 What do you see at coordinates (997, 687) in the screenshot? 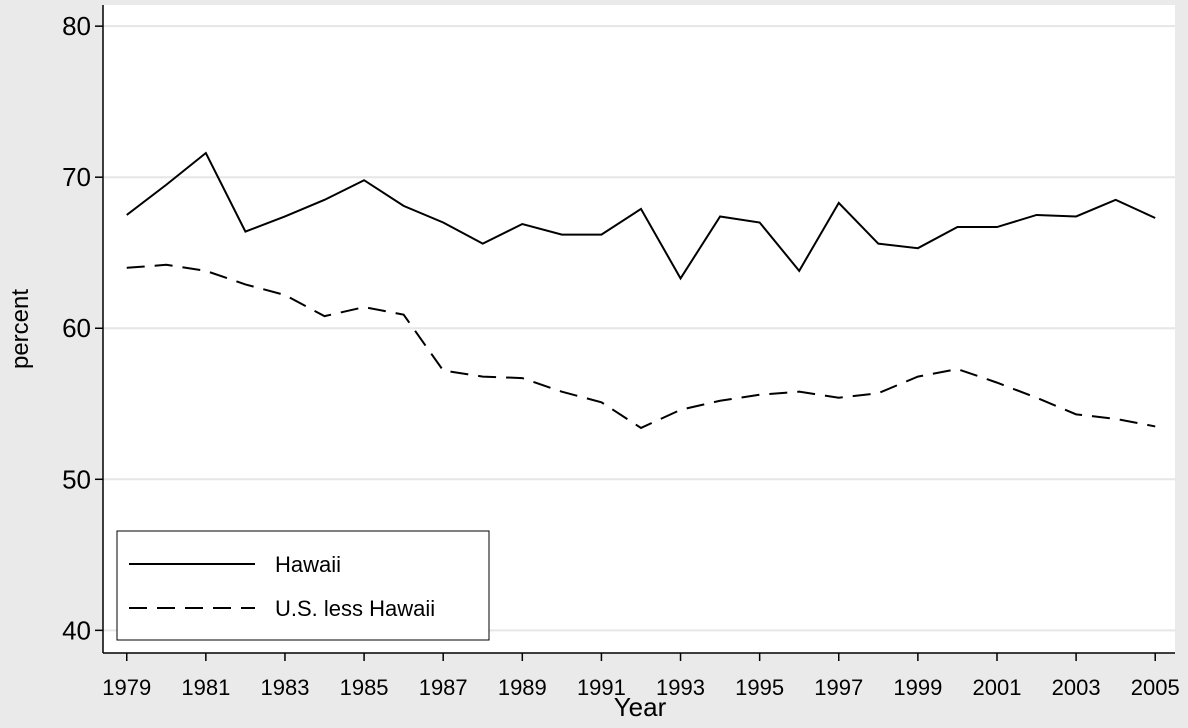
I see `x-tick-label: 2001` at bounding box center [997, 687].